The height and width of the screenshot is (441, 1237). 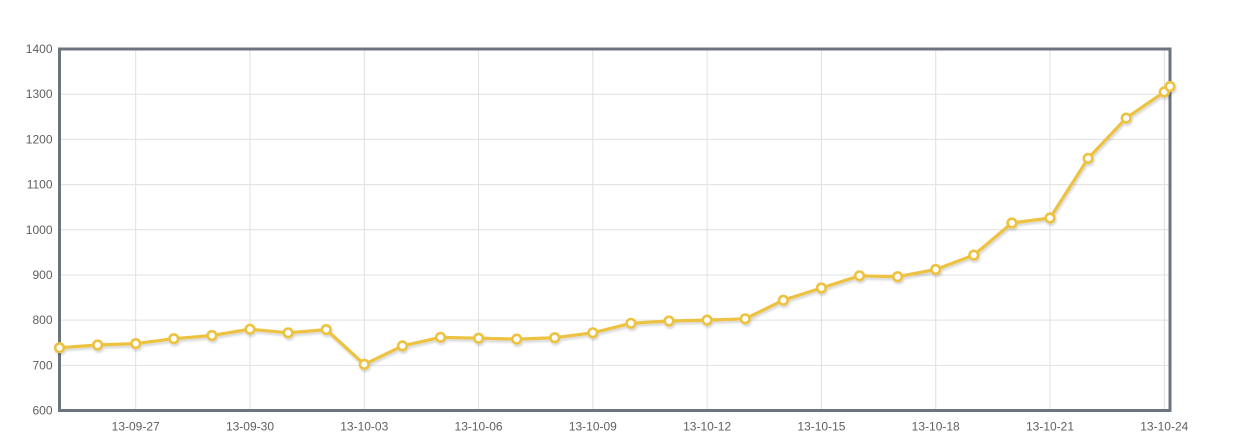 I want to click on x-tick-label: 13-10-18, so click(x=936, y=427).